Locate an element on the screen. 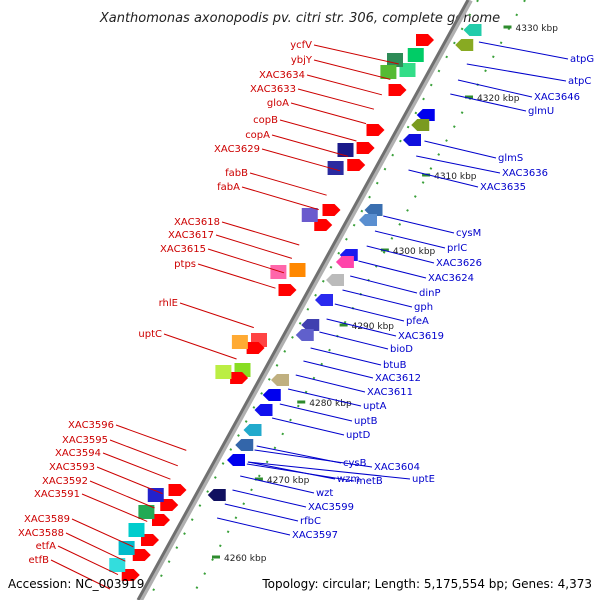  forward-gene-label: ptps is located at coordinates (185, 264).